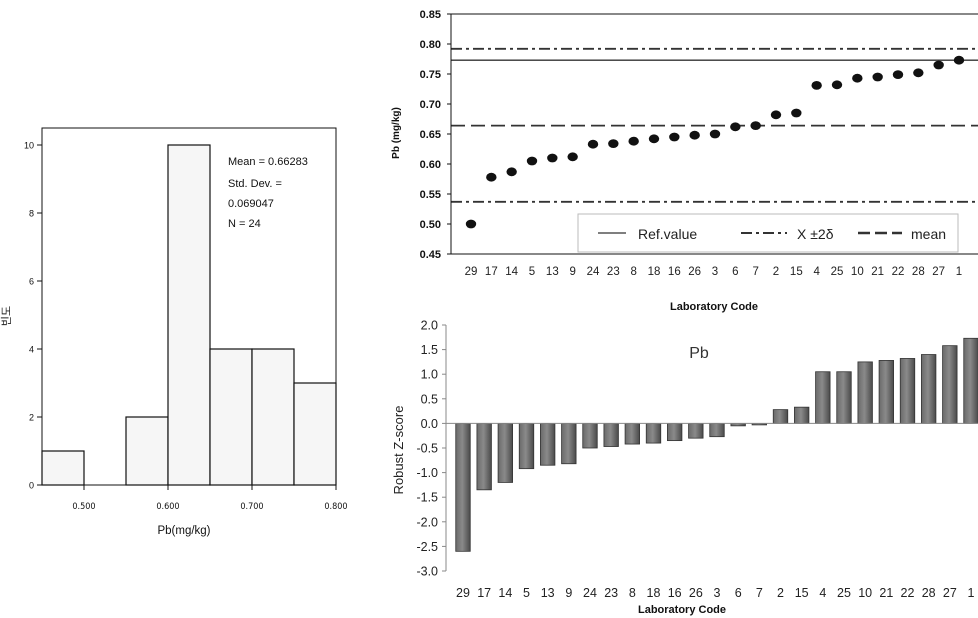 This screenshot has width=978, height=618. I want to click on zscore-x-tick-label: 14, so click(505, 593).